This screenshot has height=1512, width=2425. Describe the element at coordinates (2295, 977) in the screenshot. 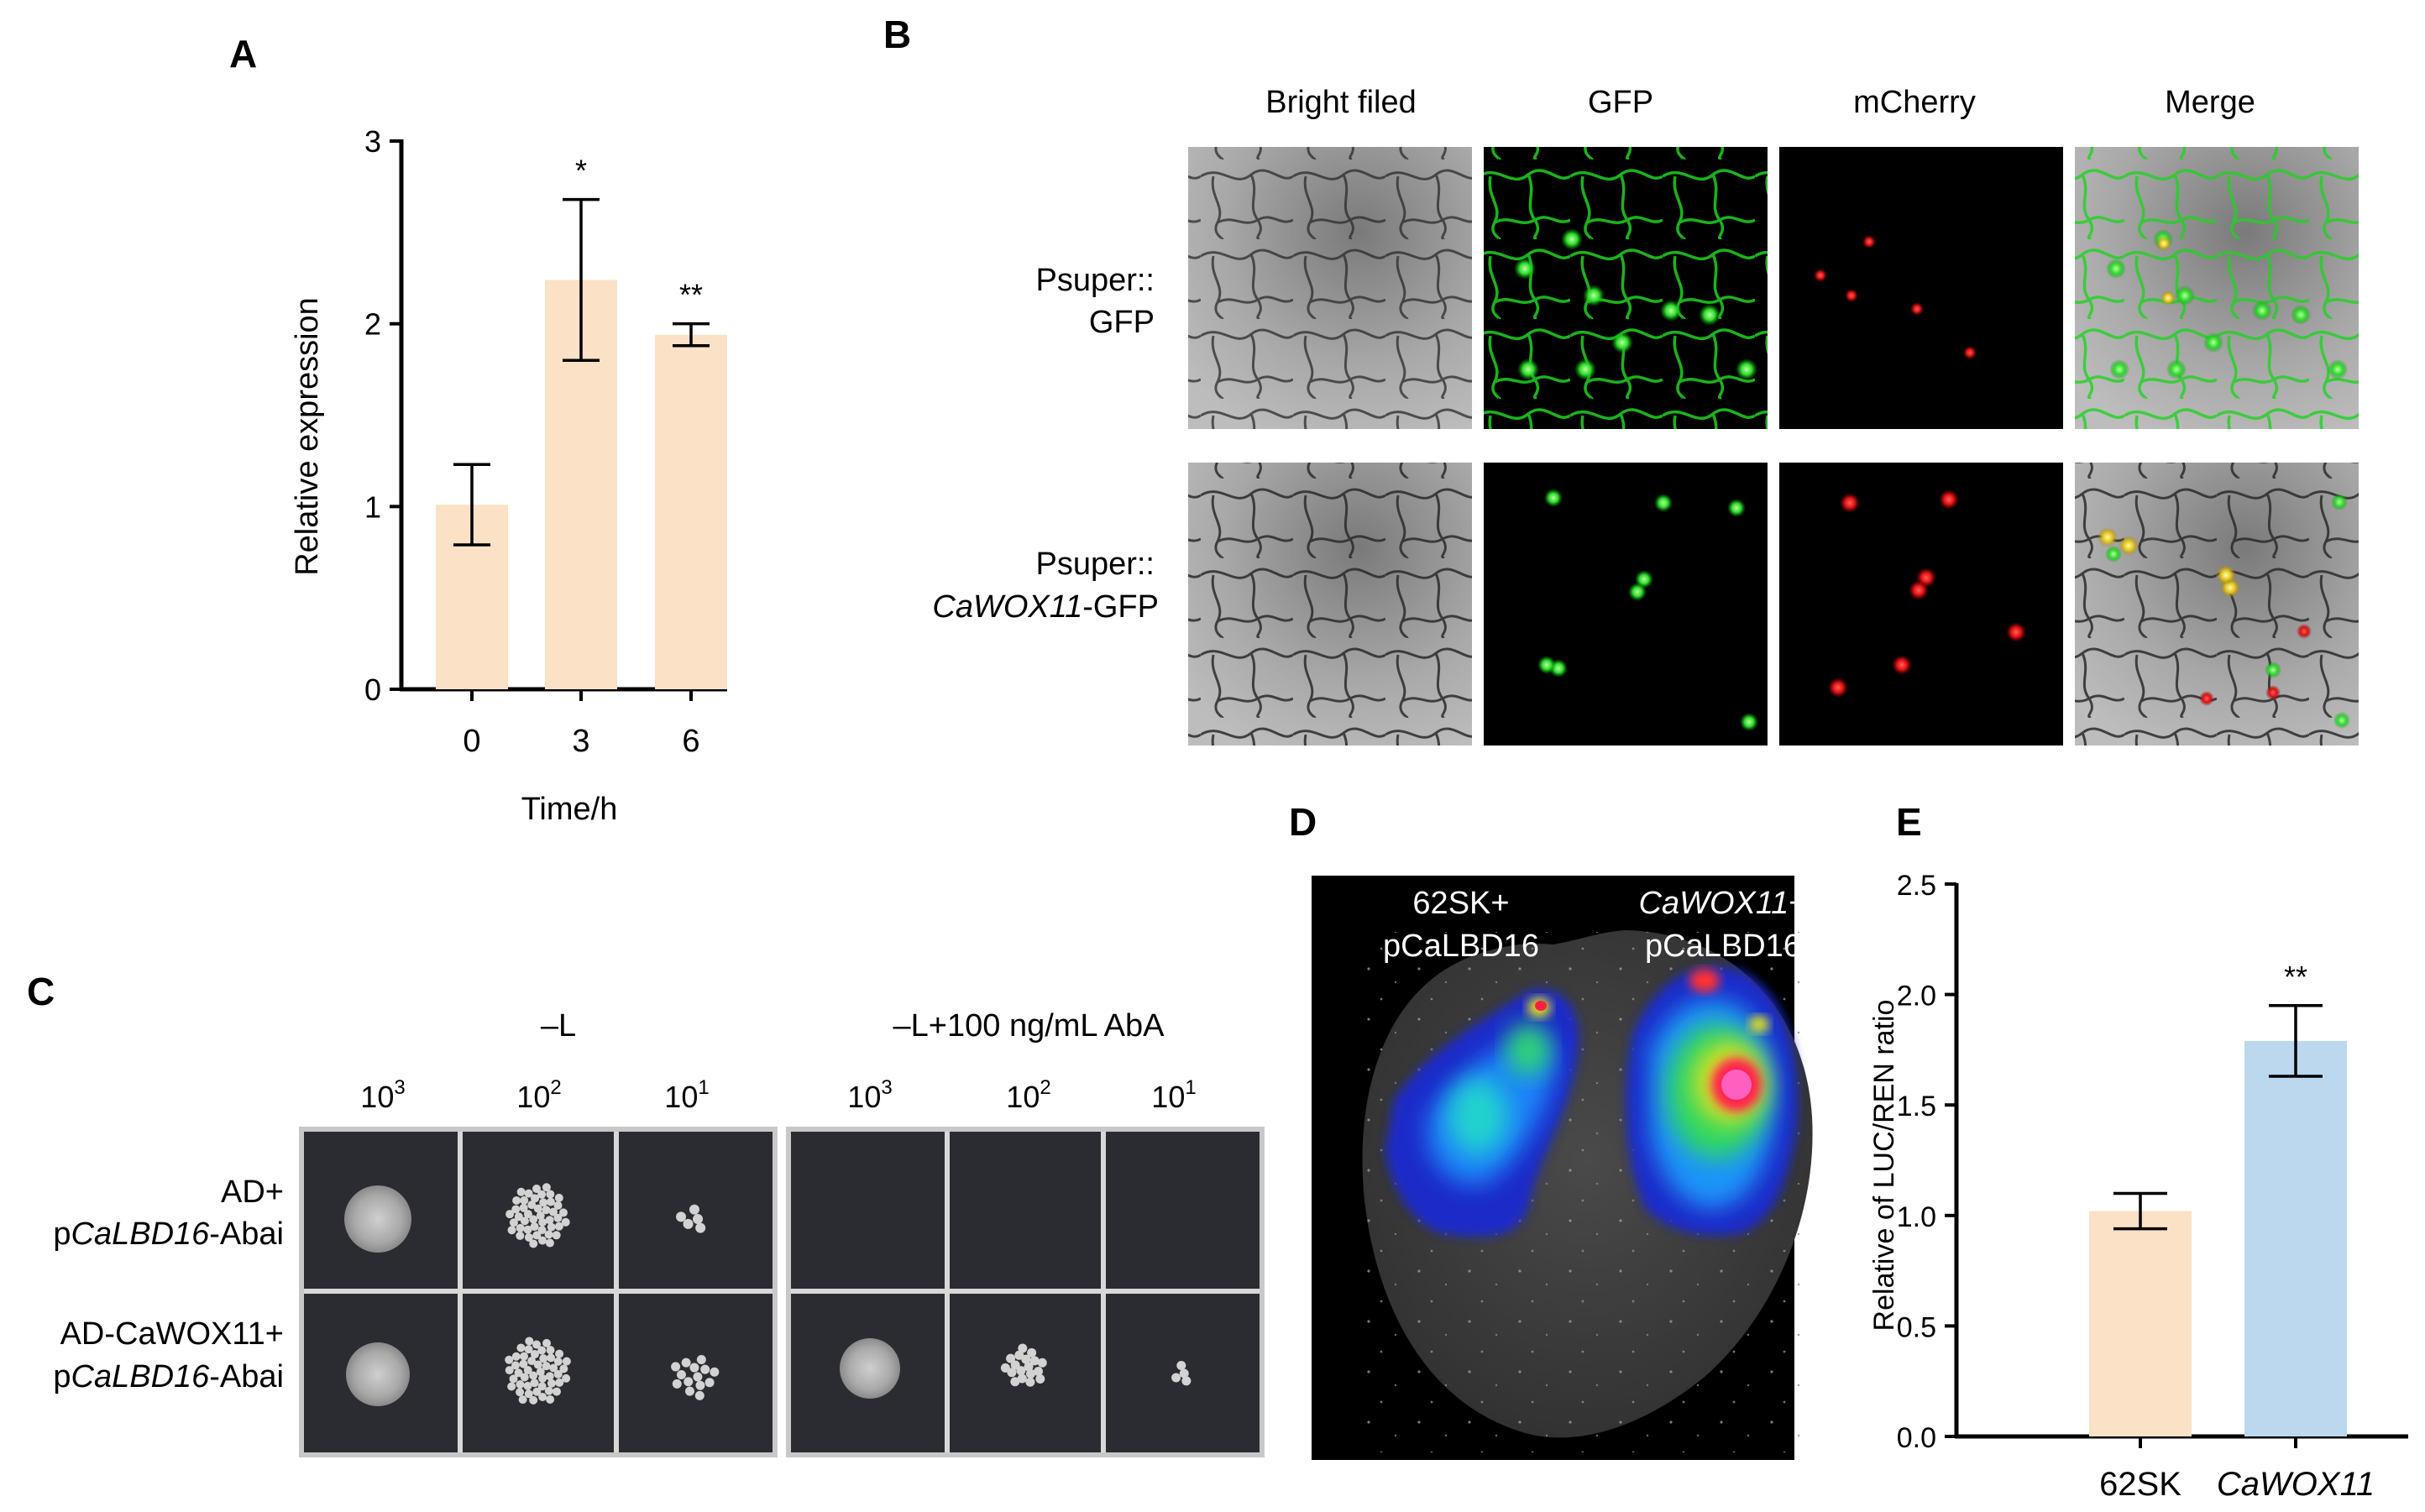

I see `significance-marker: **` at that location.